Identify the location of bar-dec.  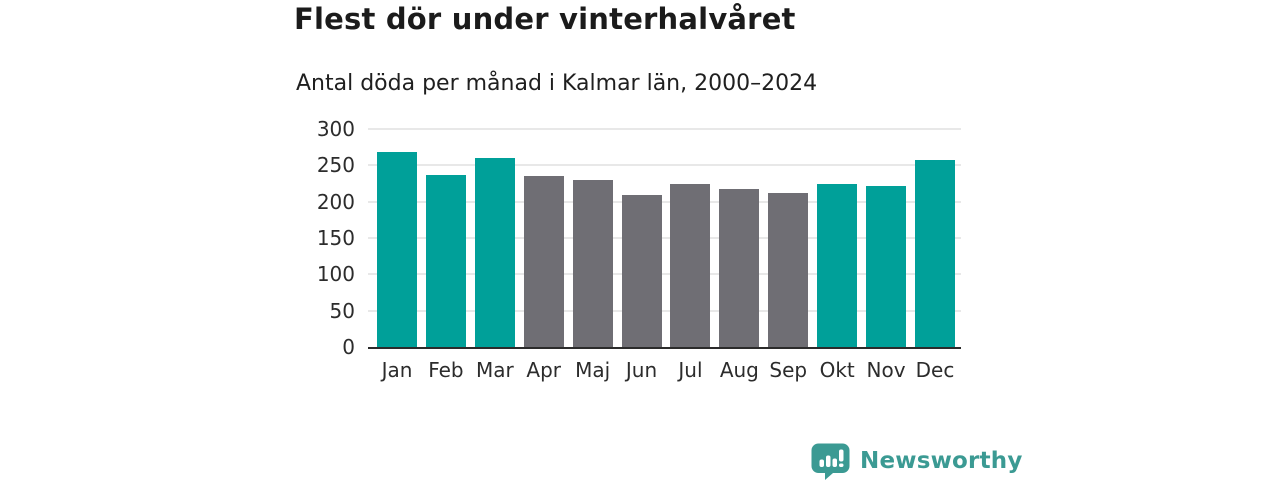
(934, 253).